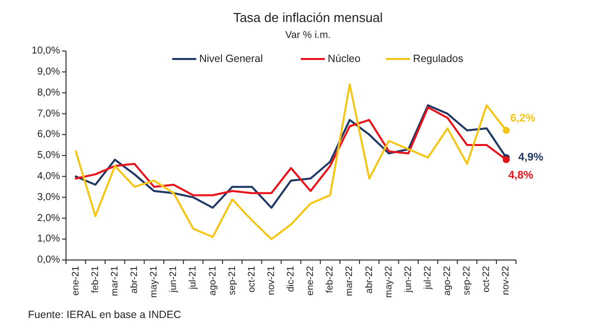  I want to click on y-tick-label: 7,0%, so click(48, 114).